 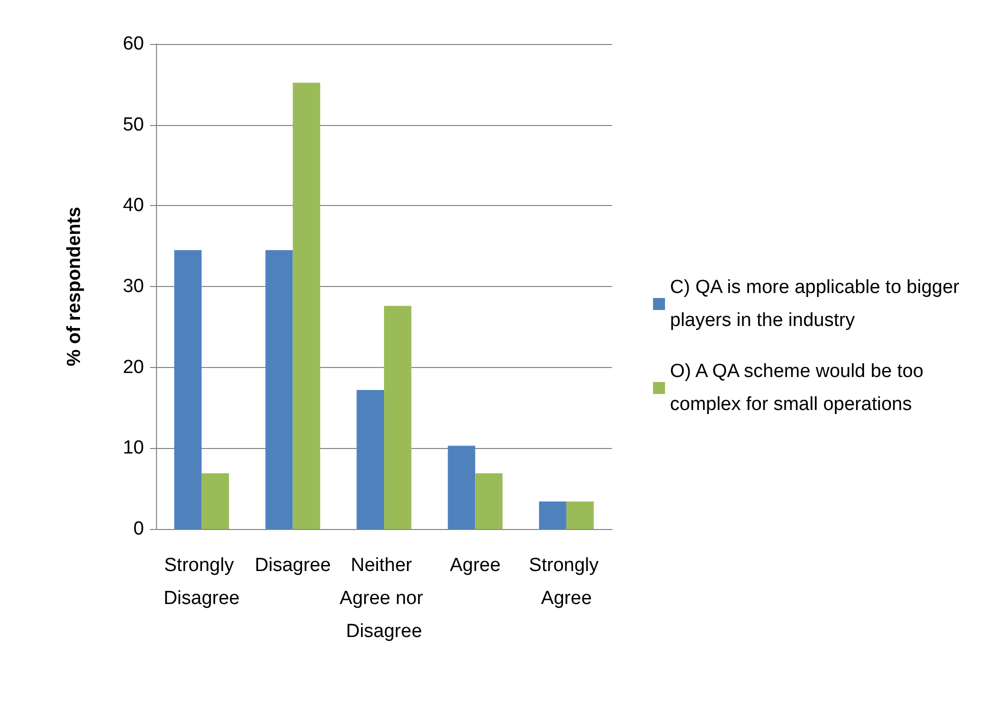 What do you see at coordinates (817, 304) in the screenshot?
I see `legend-label: C) QA is more applicable to bigger players in the industry` at bounding box center [817, 304].